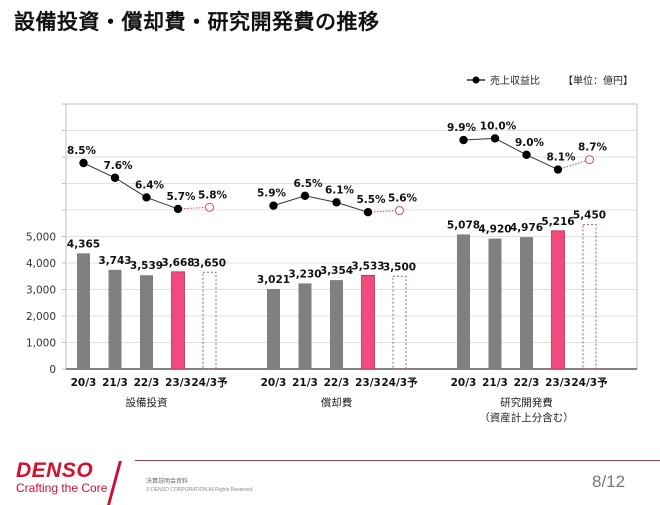  What do you see at coordinates (273, 280) in the screenshot?
I see `bar-value-label: 3,021` at bounding box center [273, 280].